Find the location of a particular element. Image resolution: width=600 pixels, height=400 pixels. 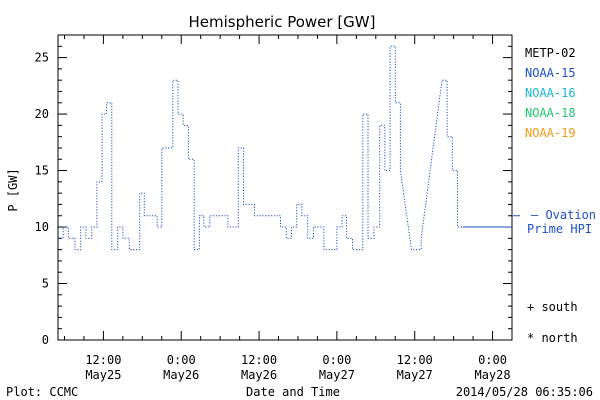

plot-timestamp: 2014/05/28 06:35:06 is located at coordinates (524, 392).